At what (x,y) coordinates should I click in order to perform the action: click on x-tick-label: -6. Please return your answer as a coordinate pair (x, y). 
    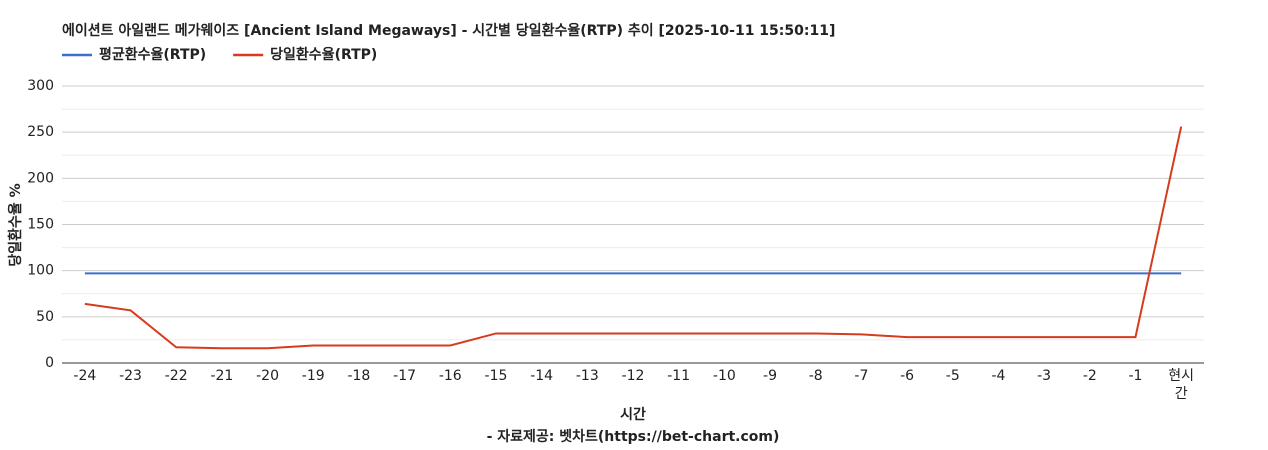
    Looking at the image, I should click on (907, 376).